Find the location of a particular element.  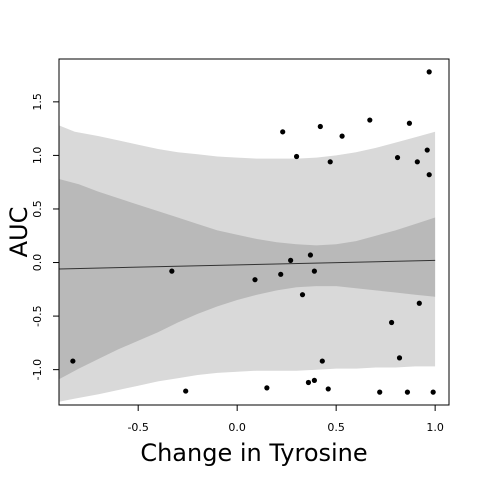

y-tick-label: 1.0 is located at coordinates (37, 156).